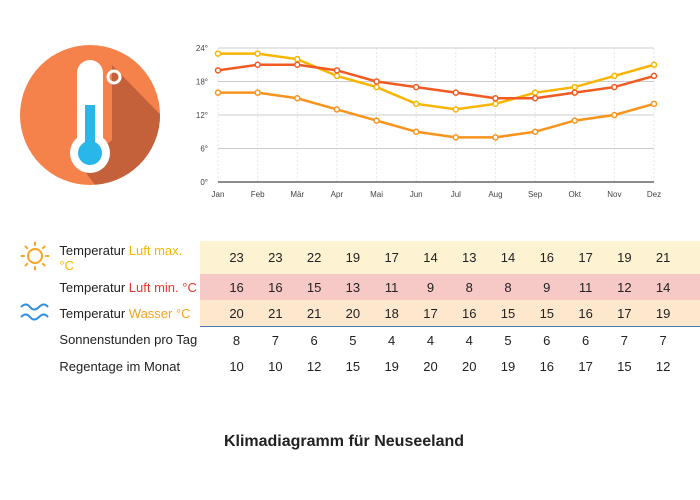 The height and width of the screenshot is (500, 700). I want to click on y-tick-label: 6°, so click(204, 149).